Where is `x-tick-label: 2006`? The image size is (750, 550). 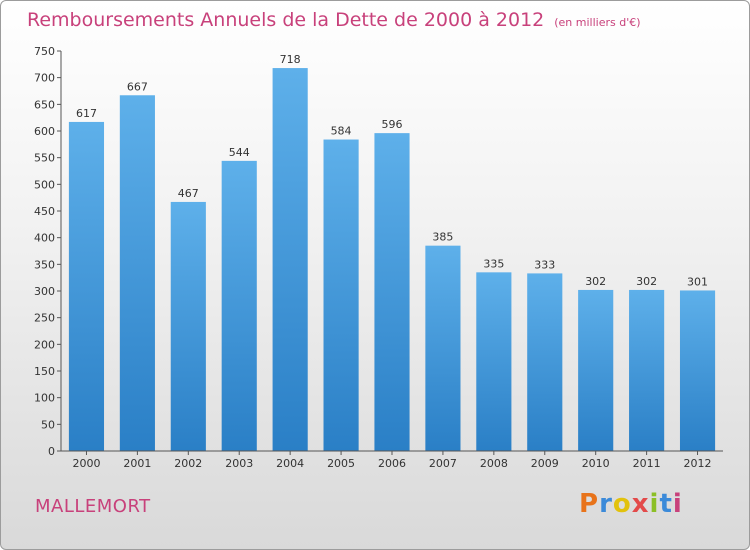 x-tick-label: 2006 is located at coordinates (392, 463).